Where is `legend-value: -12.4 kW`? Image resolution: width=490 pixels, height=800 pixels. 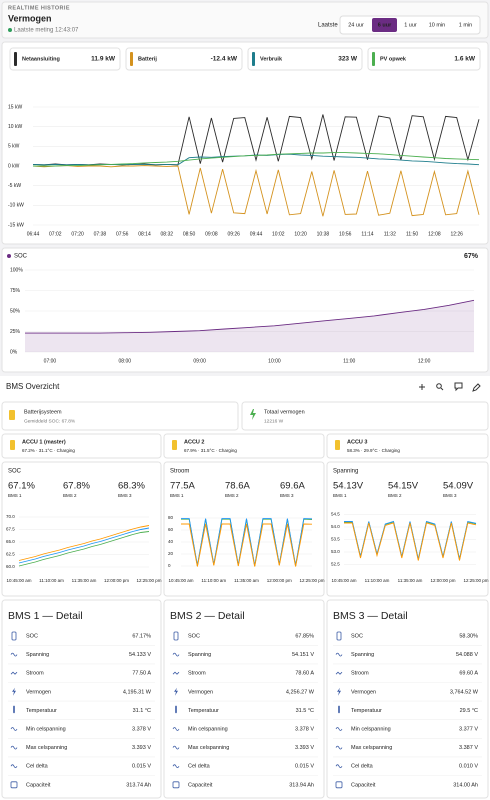 legend-value: -12.4 kW is located at coordinates (224, 59).